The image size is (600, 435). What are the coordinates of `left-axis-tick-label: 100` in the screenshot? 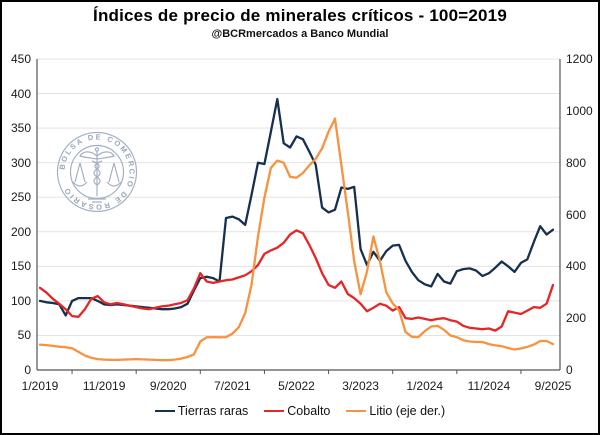 It's located at (20, 300).